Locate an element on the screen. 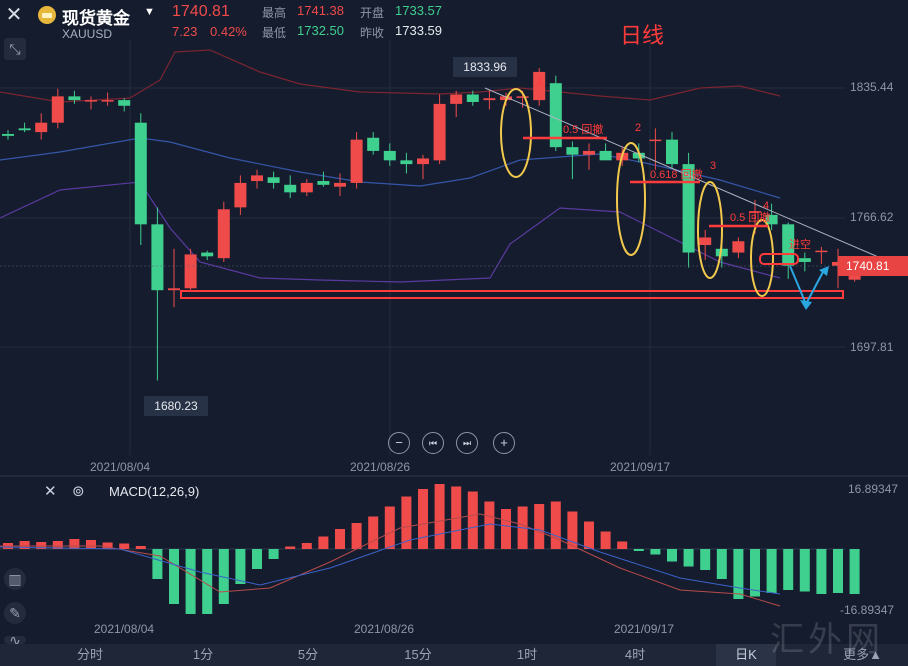 Image resolution: width=908 pixels, height=666 pixels. arrow-head-up is located at coordinates (824, 271).